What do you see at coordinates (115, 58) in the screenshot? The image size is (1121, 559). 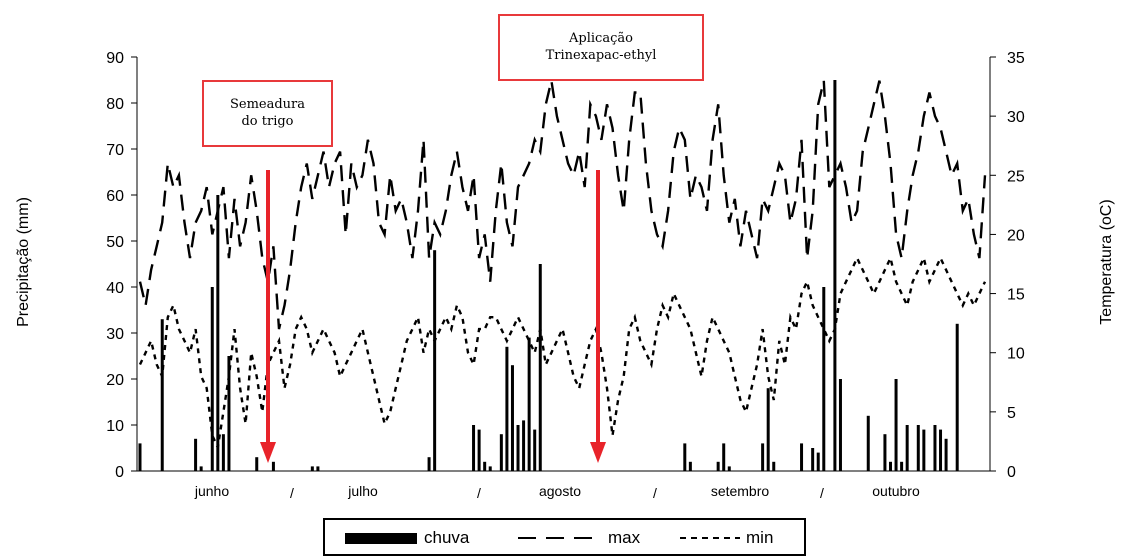 I see `y-left-tick-label: 90` at bounding box center [115, 58].